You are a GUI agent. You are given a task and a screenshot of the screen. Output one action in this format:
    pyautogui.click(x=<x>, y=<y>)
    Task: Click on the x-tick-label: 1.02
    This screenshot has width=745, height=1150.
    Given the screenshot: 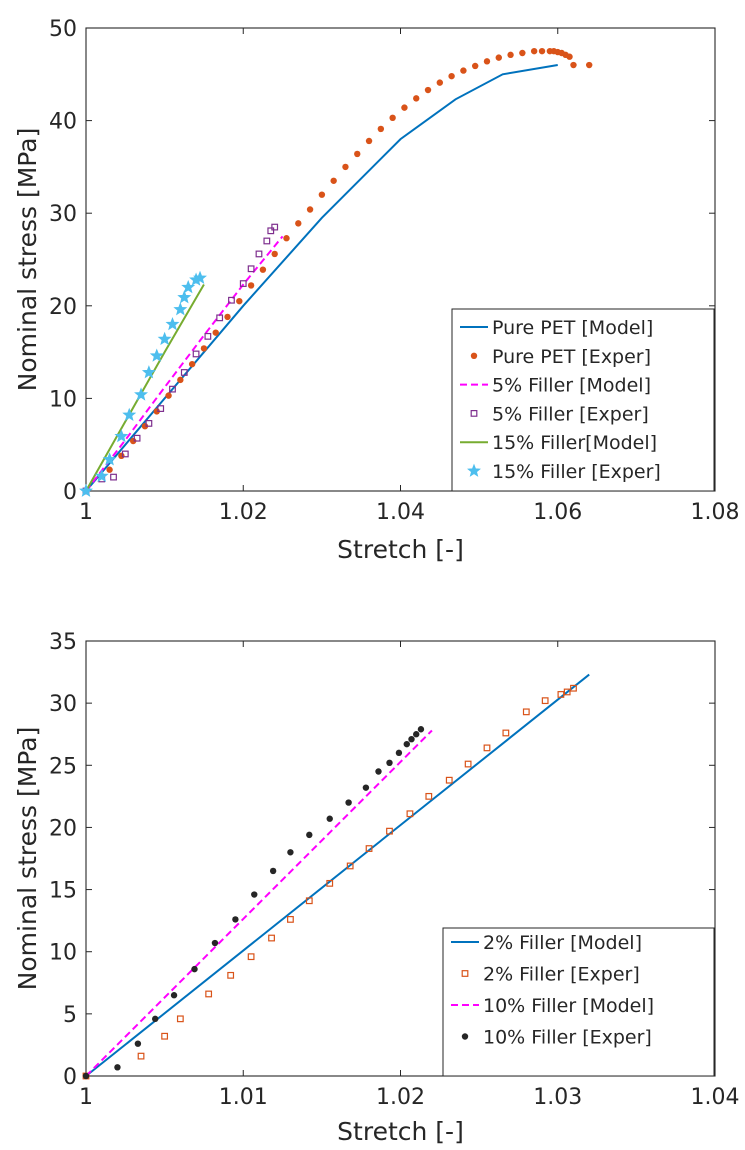 What is the action you would take?
    pyautogui.click(x=243, y=512)
    